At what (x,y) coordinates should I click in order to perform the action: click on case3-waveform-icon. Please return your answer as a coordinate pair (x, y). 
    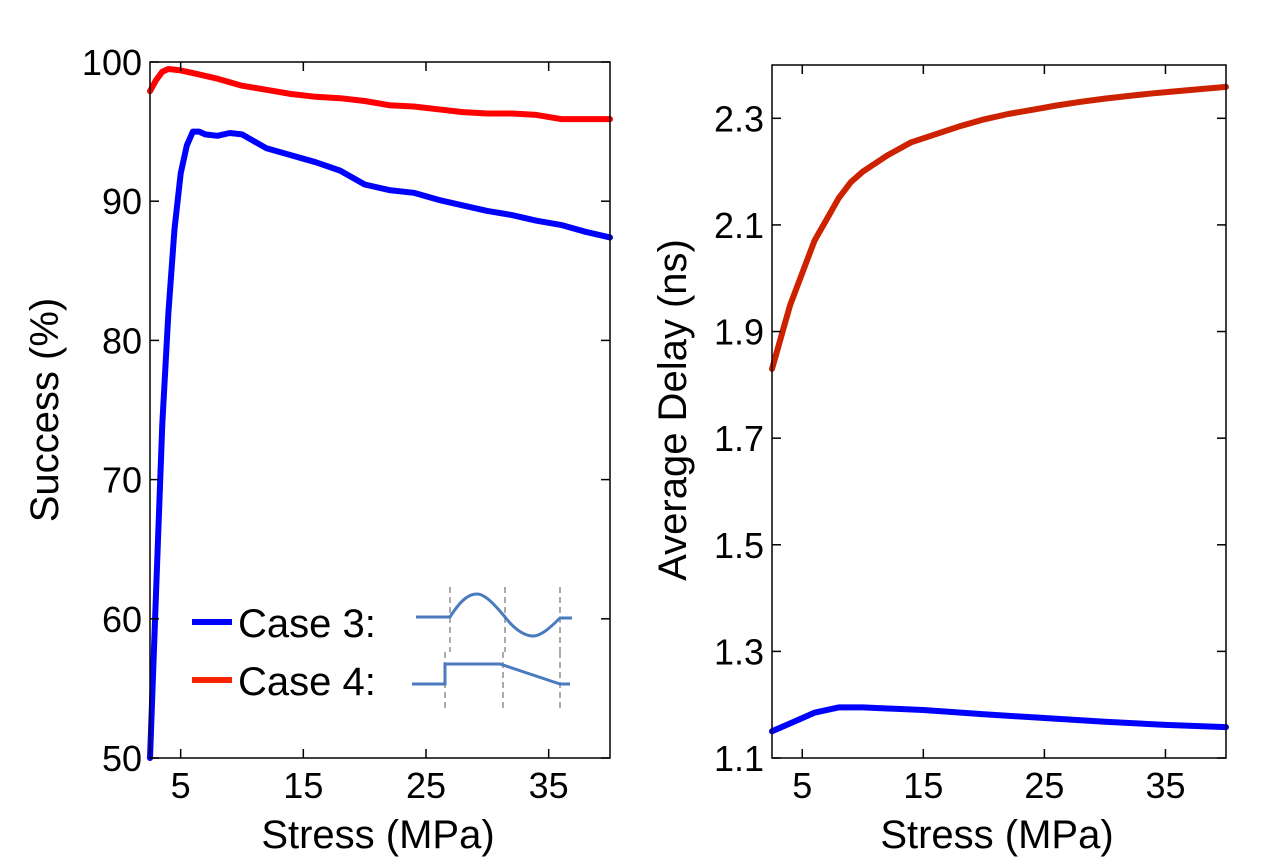
    Looking at the image, I should click on (494, 619).